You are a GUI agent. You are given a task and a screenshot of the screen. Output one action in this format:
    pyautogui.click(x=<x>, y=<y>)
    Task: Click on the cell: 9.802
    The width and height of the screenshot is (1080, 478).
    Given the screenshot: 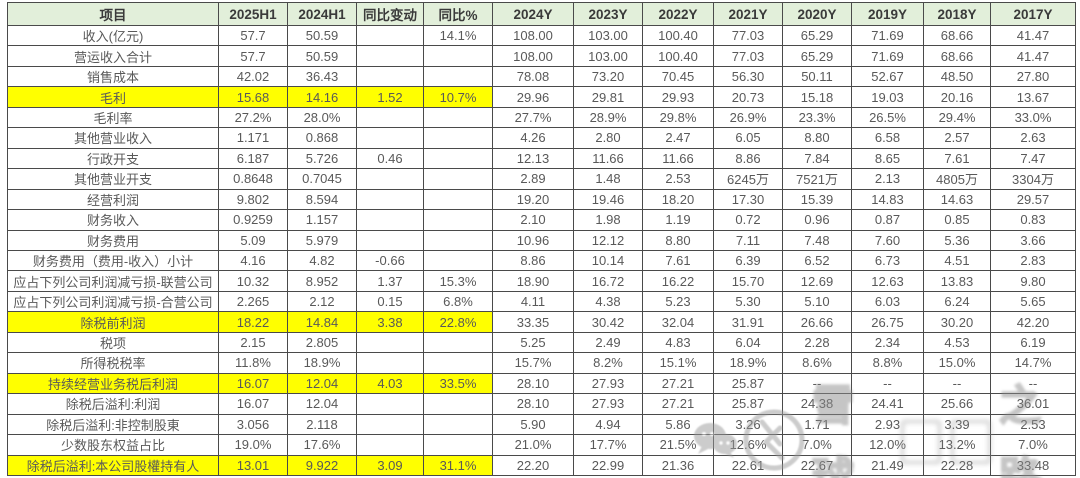 What is the action you would take?
    pyautogui.click(x=253, y=199)
    